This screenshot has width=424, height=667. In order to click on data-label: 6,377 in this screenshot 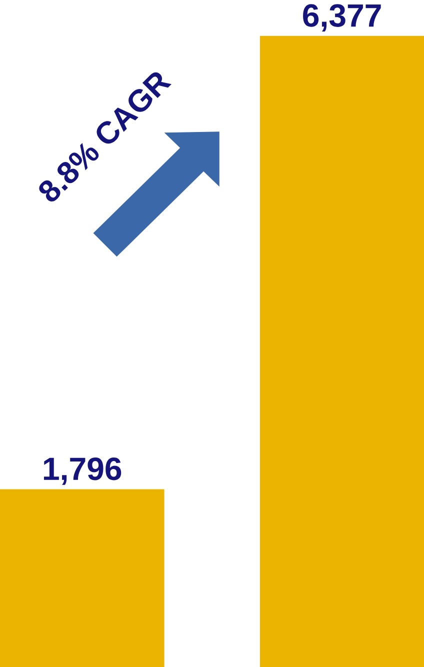, I will do `click(341, 18)`.